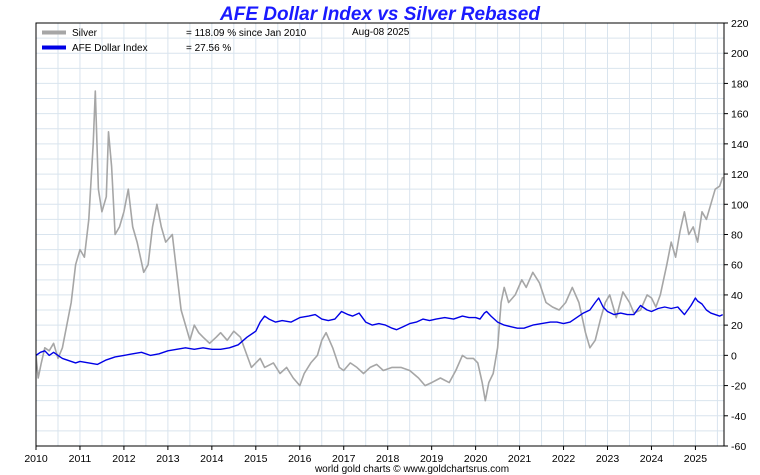  Describe the element at coordinates (381, 32) in the screenshot. I see `date-label: Aug-08 2025` at that location.